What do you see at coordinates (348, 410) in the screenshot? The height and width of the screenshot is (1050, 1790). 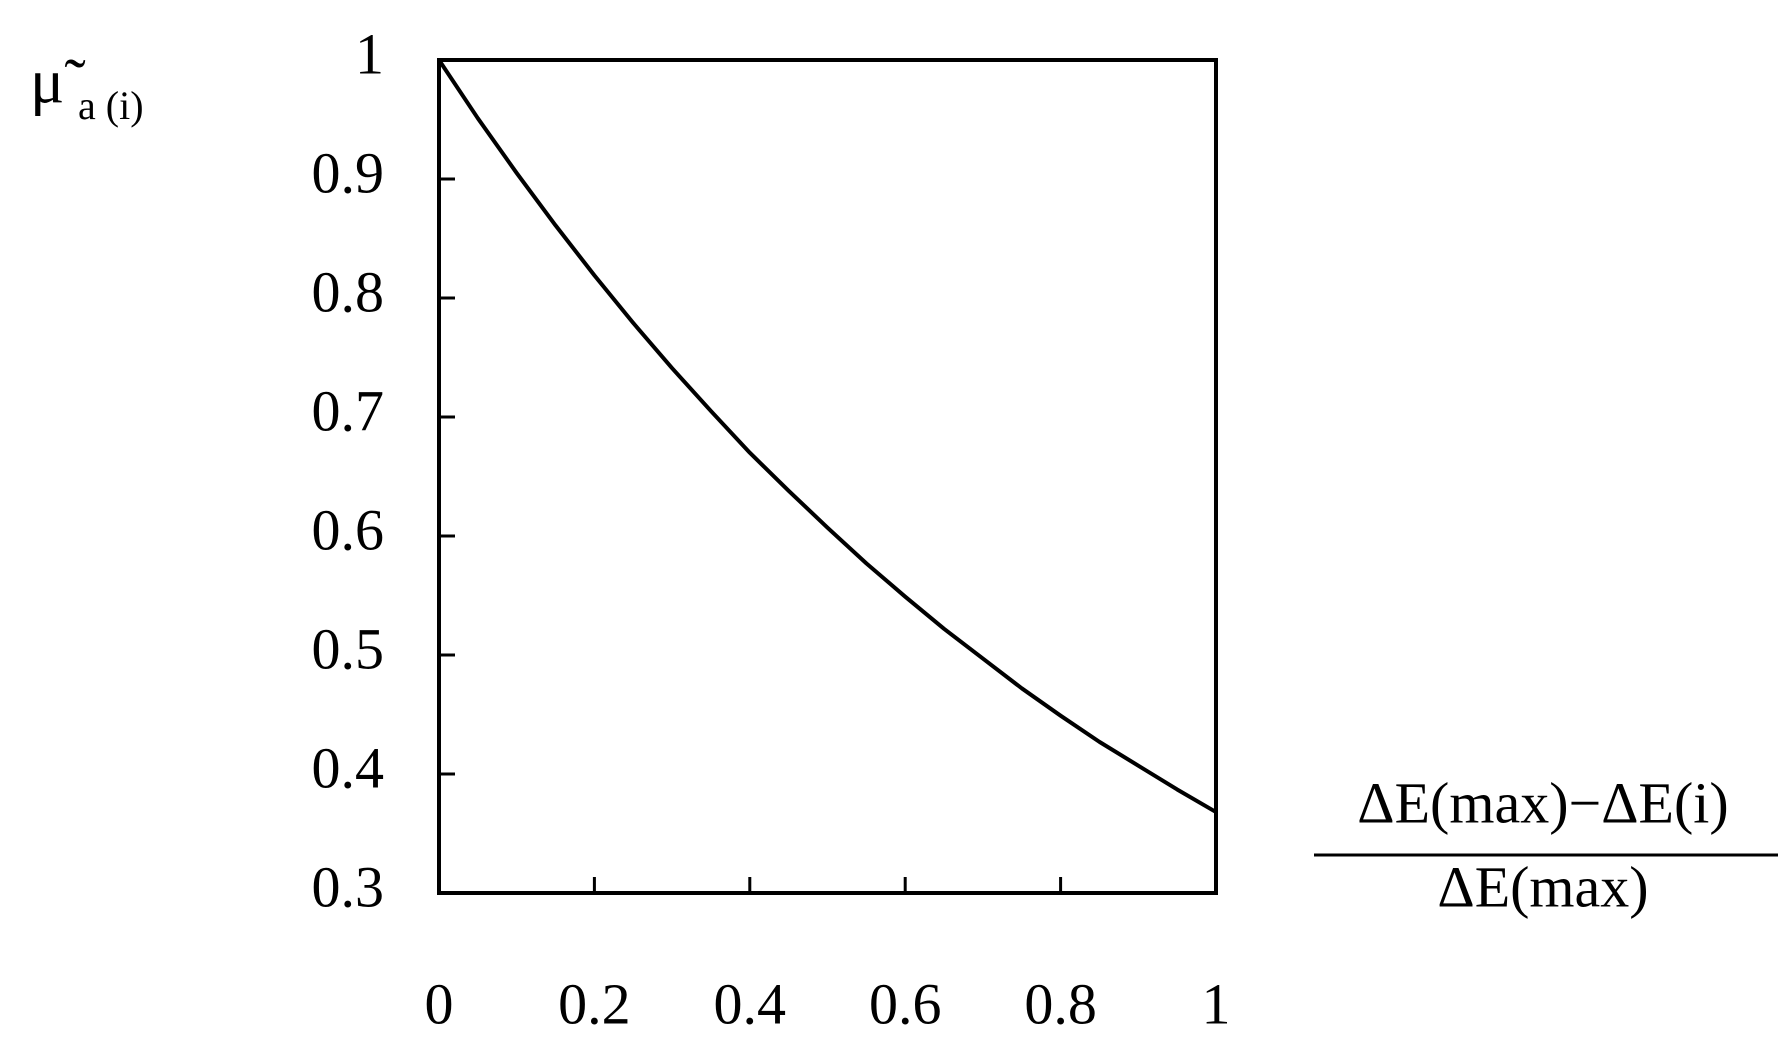 I see `y-tick-label: 0.7` at bounding box center [348, 410].